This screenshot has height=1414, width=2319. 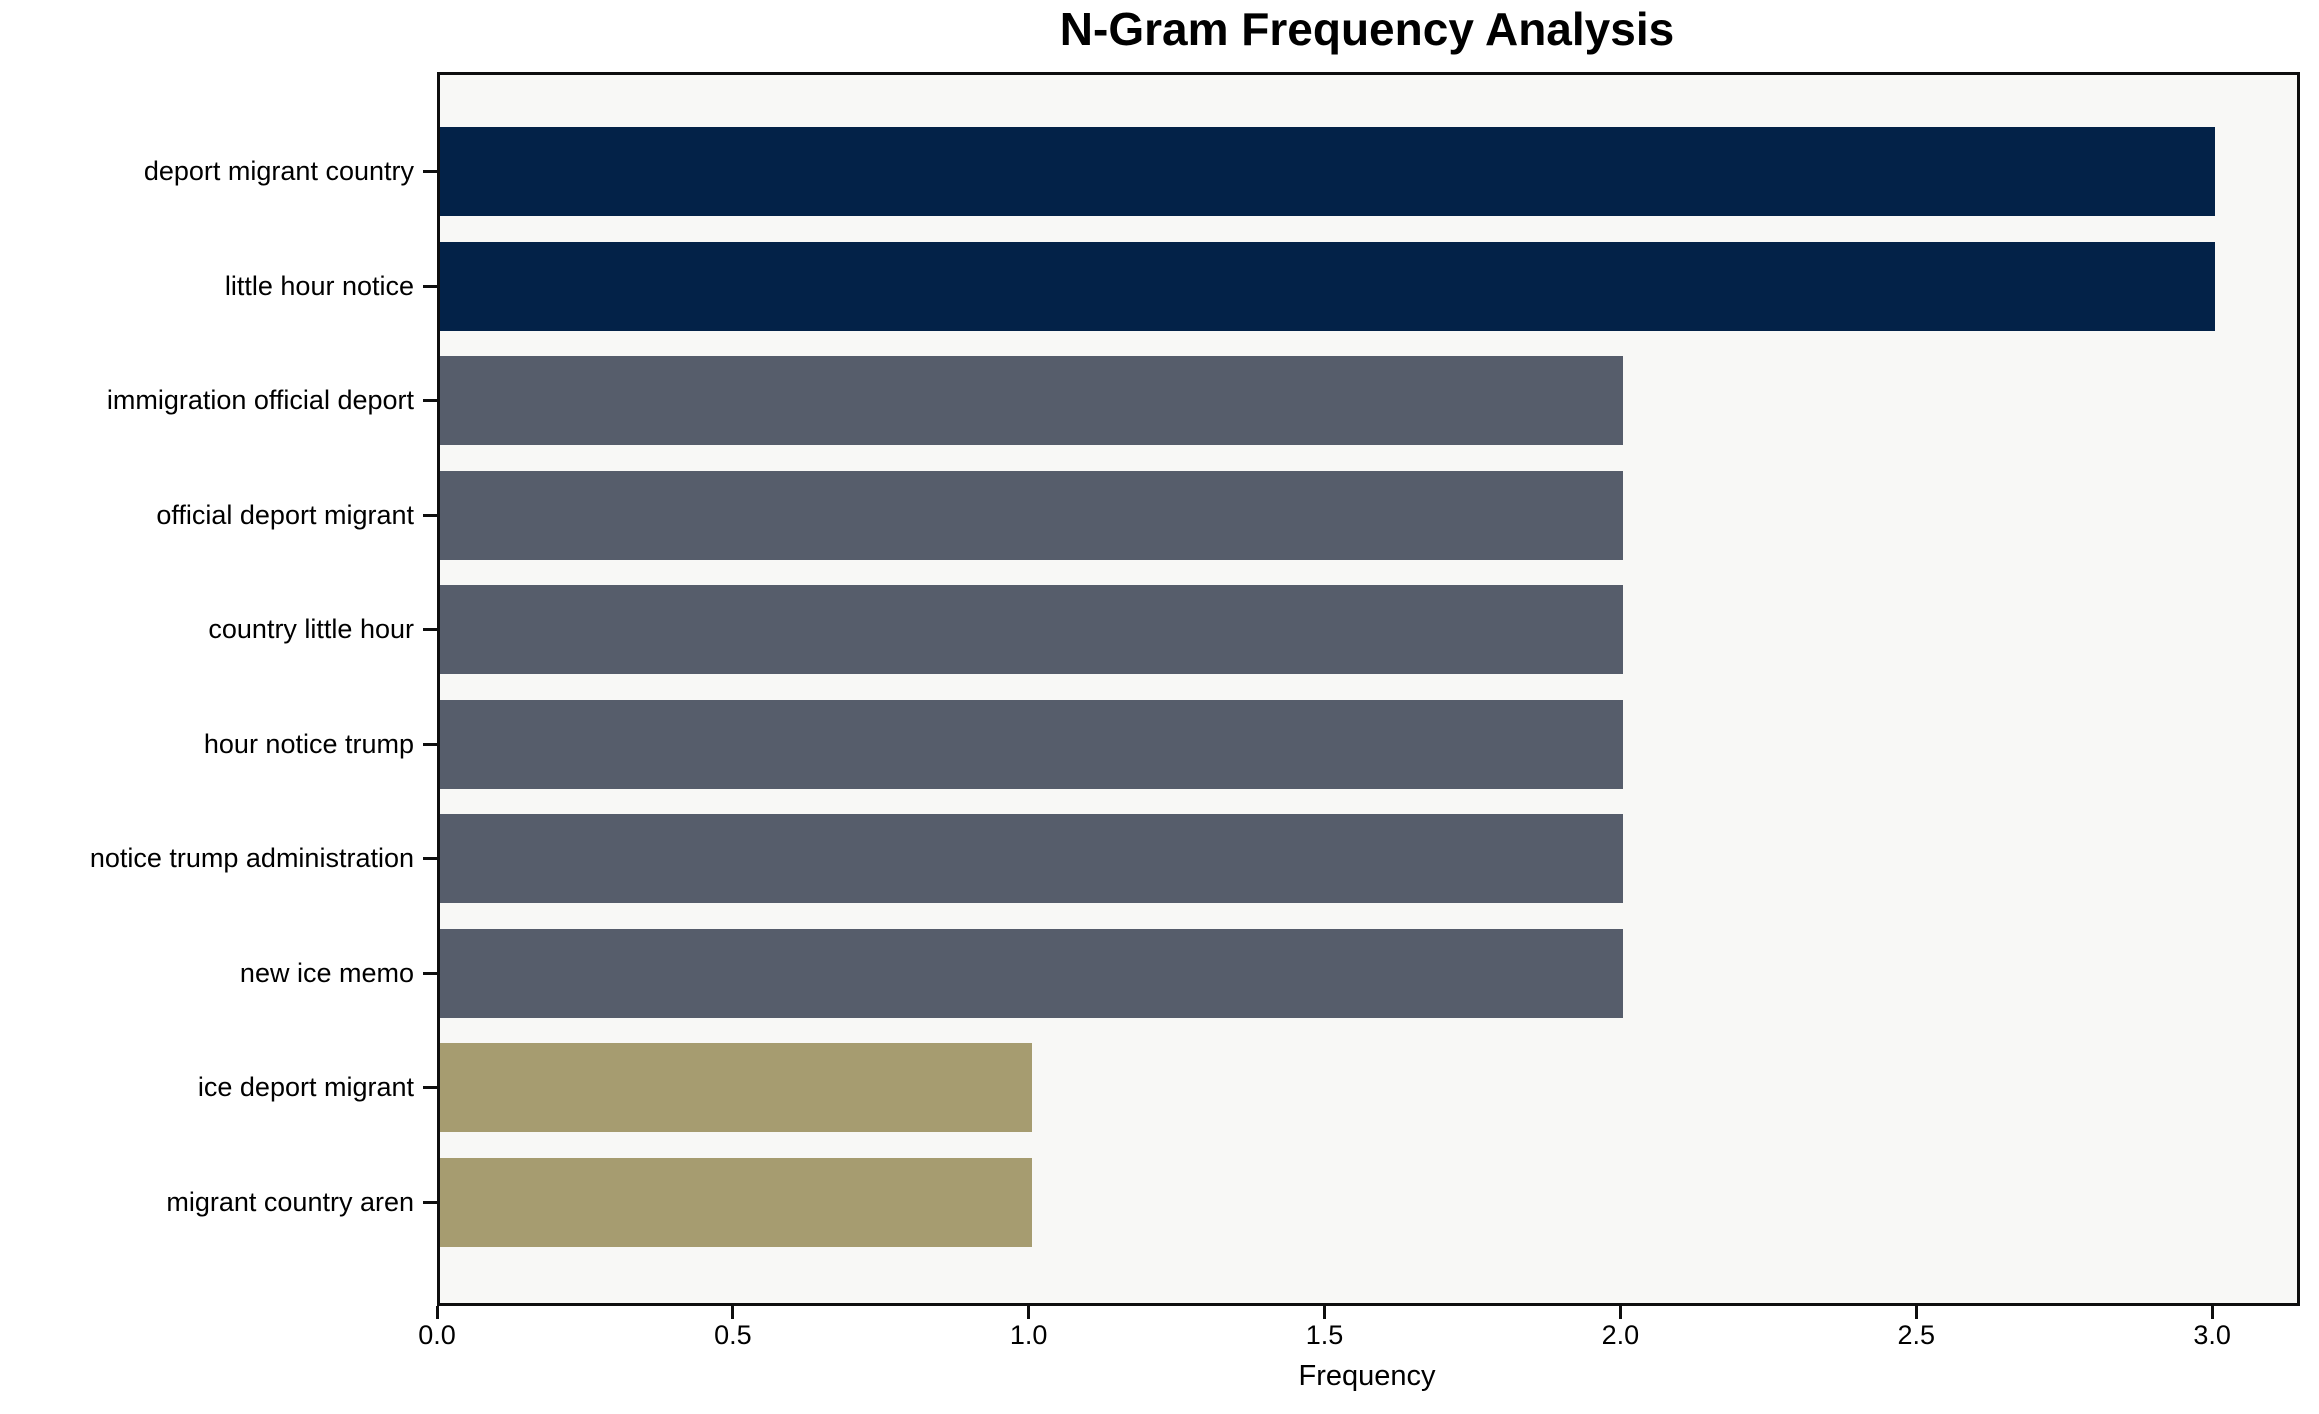 What do you see at coordinates (1367, 29) in the screenshot?
I see `chart-title: N-Gram Frequency Analysis` at bounding box center [1367, 29].